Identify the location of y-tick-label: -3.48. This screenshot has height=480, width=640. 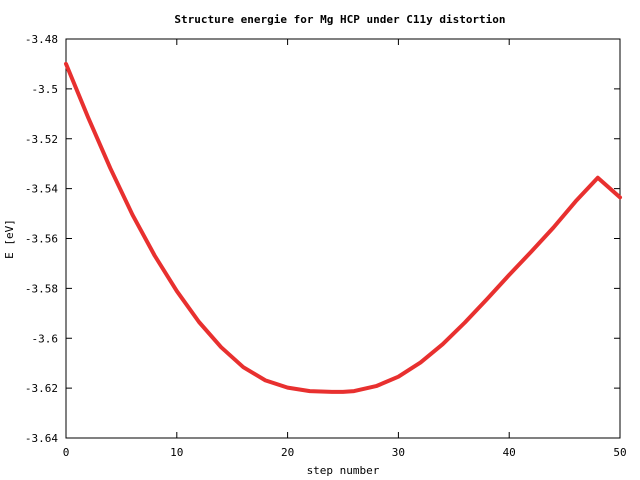
(41, 39).